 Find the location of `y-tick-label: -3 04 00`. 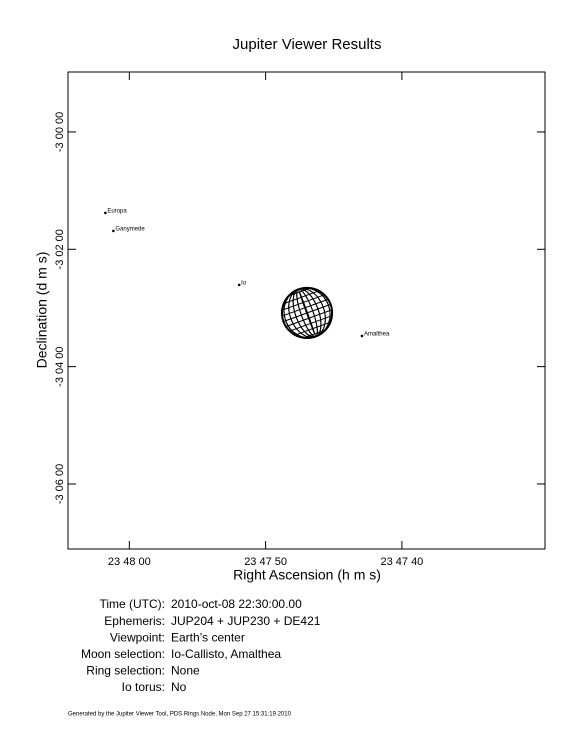

y-tick-label: -3 04 00 is located at coordinates (60, 366).